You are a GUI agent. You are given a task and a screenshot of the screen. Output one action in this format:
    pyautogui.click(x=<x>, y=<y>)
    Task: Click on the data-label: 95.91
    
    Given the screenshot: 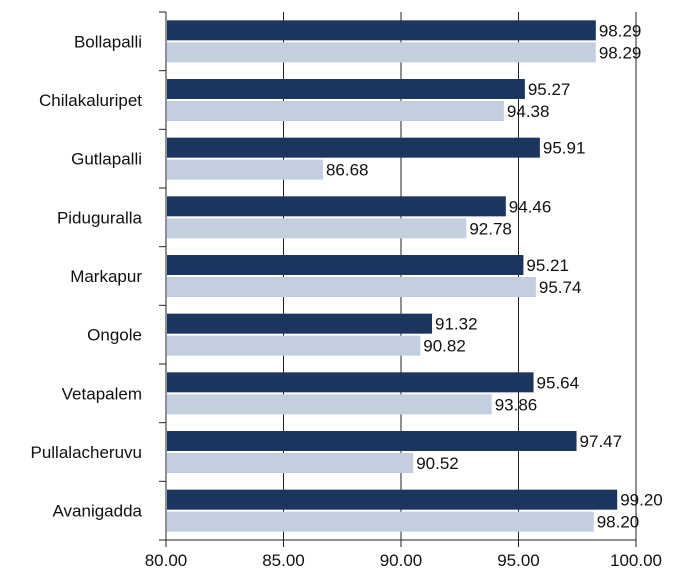 What is the action you would take?
    pyautogui.click(x=564, y=148)
    